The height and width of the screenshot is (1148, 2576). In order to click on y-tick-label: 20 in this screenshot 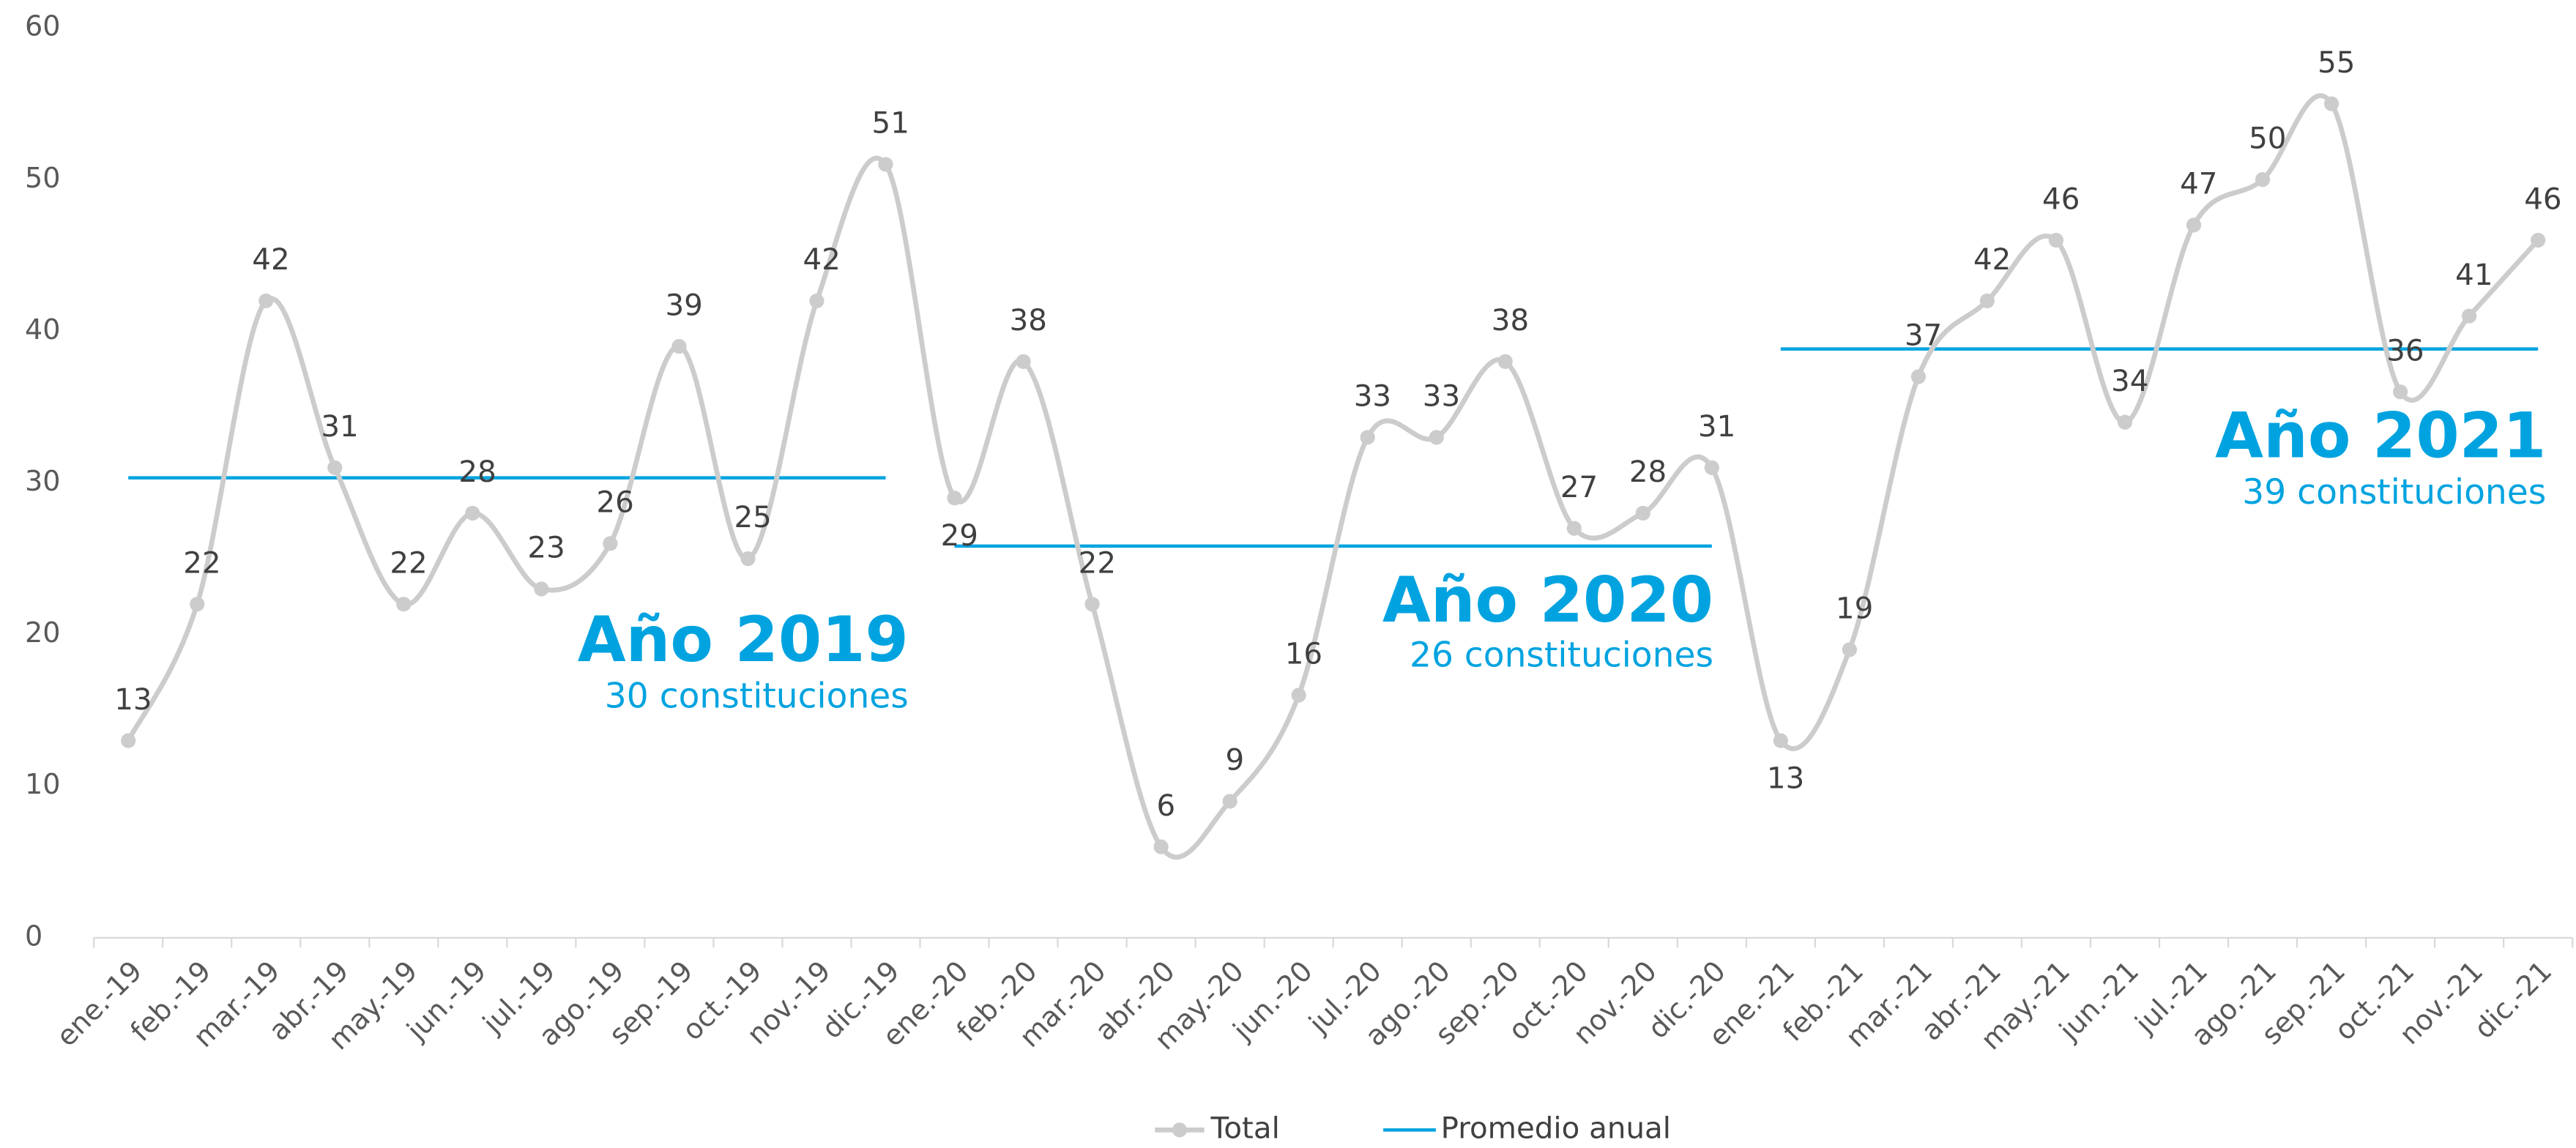, I will do `click(43, 632)`.